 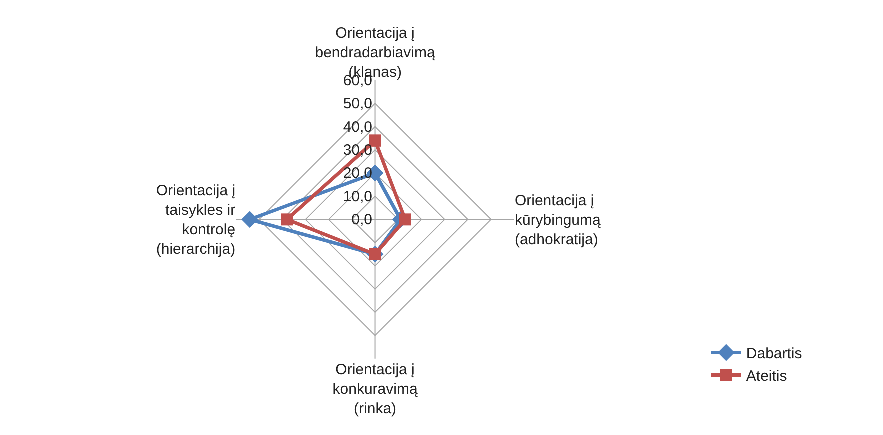 I want to click on legend-label: Ateitis, so click(x=767, y=377).